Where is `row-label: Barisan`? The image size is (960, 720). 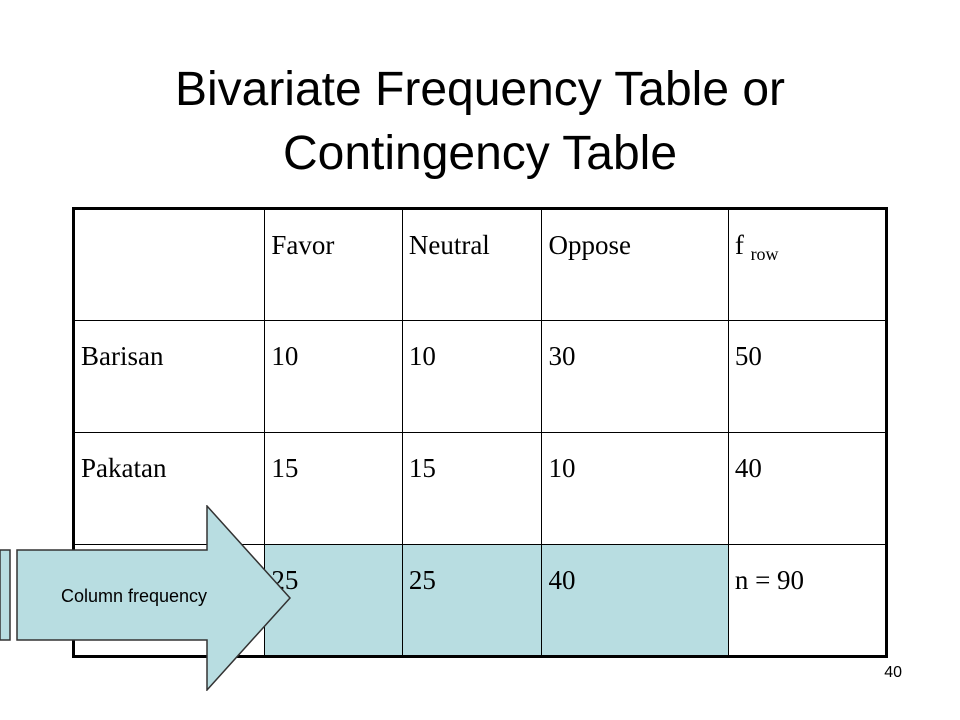 row-label: Barisan is located at coordinates (169, 376).